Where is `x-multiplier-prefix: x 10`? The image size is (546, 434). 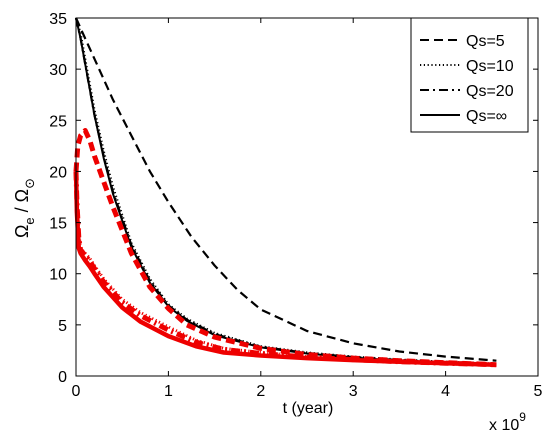
x-multiplier-prefix: x 10 is located at coordinates (504, 425).